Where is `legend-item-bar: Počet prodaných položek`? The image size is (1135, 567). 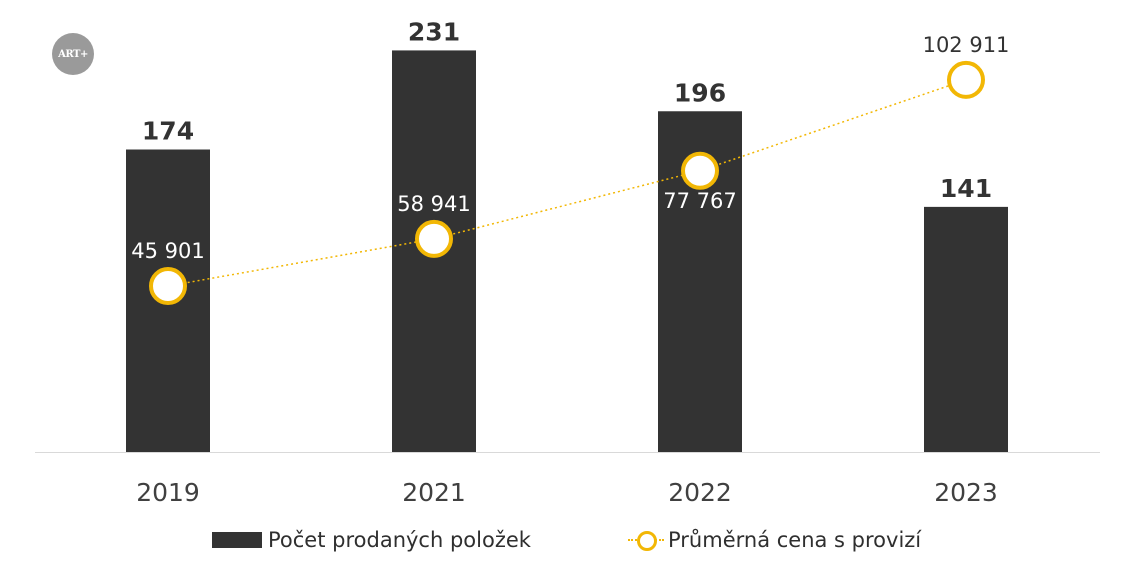 legend-item-bar: Počet prodaných položek is located at coordinates (371, 540).